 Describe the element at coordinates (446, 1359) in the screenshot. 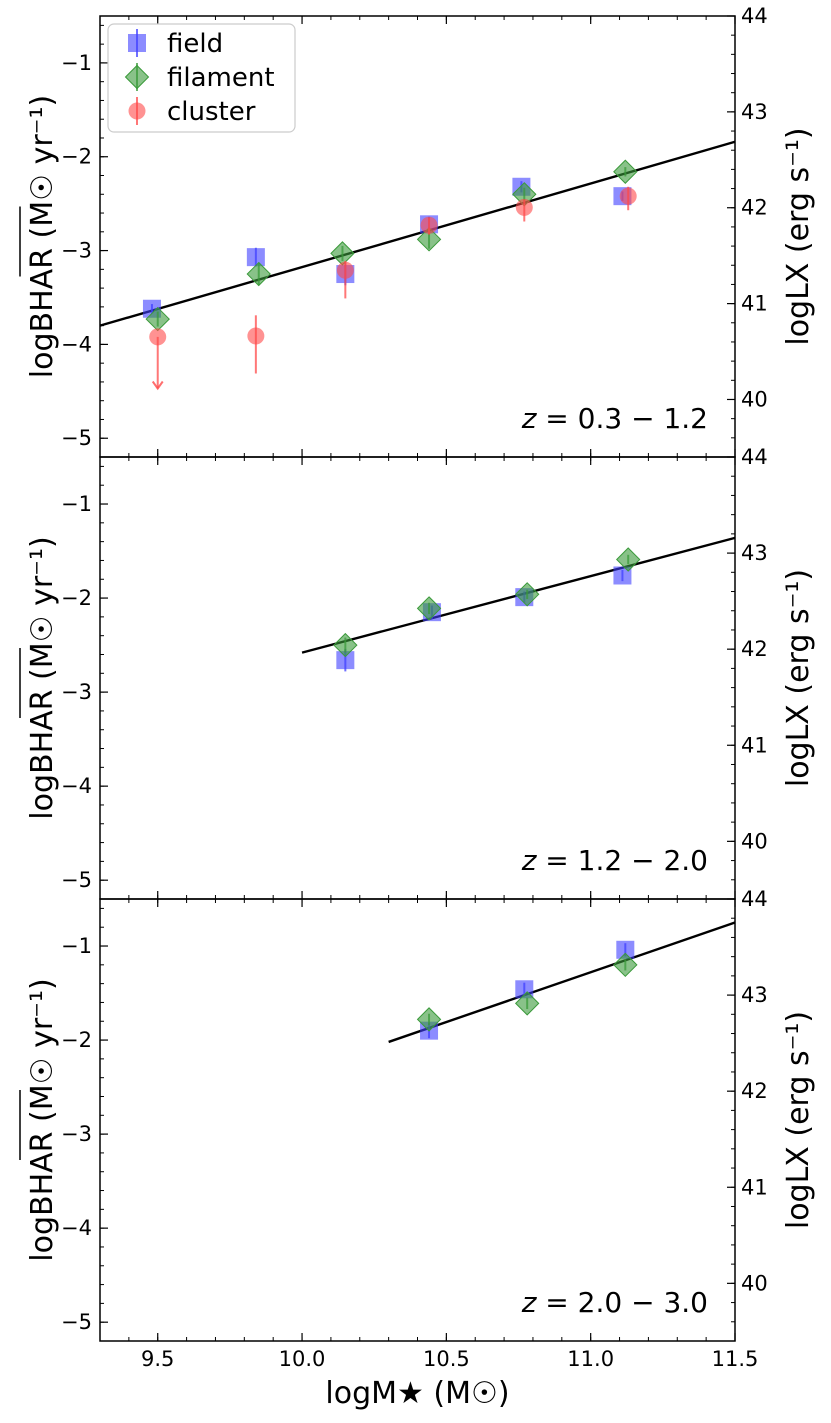

I see `x-tick-label: 10.5` at that location.